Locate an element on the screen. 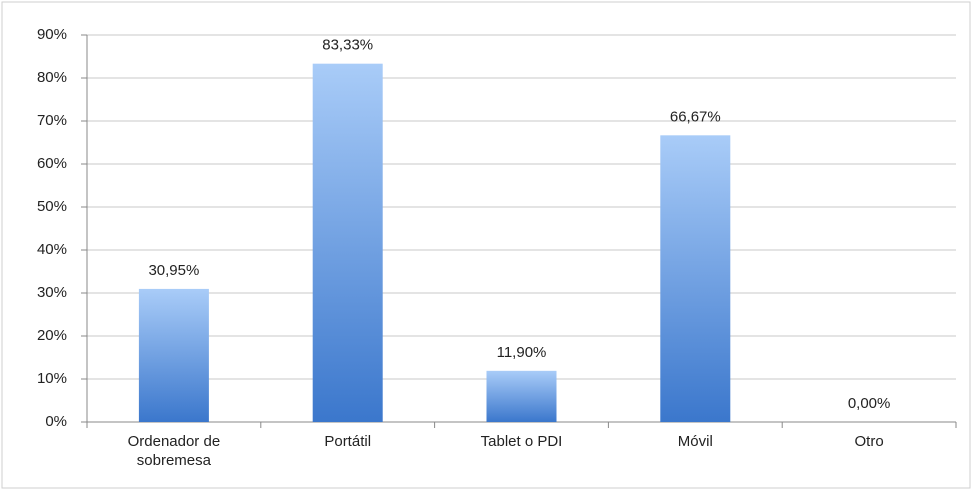  value-label: 83,33% is located at coordinates (347, 45).